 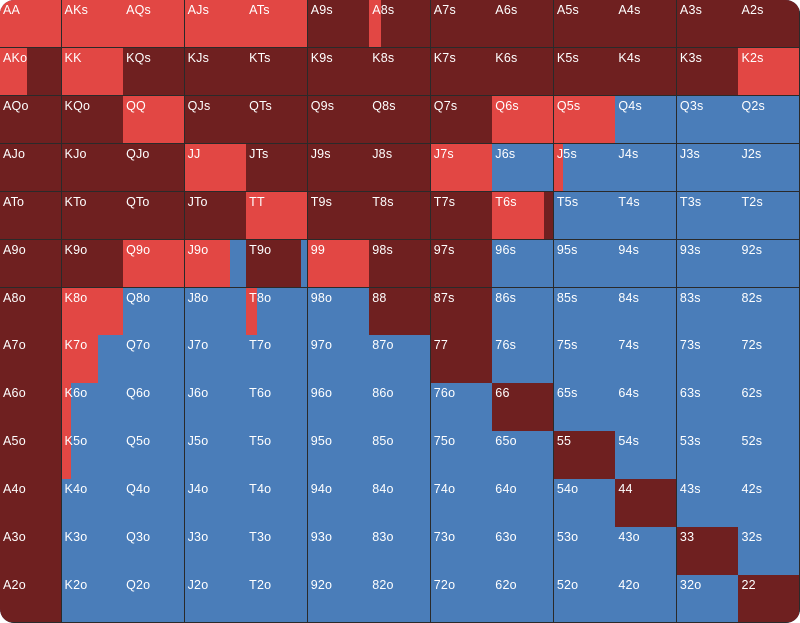 I want to click on hand-cell: A8o, so click(x=31, y=311).